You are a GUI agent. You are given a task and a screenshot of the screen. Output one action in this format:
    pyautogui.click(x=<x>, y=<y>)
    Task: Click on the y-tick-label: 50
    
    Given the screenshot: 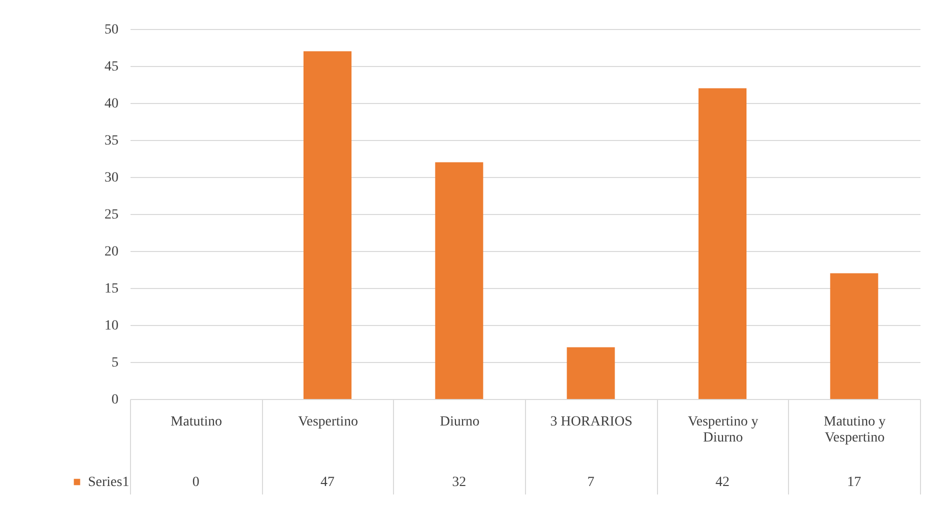 What is the action you would take?
    pyautogui.click(x=111, y=30)
    